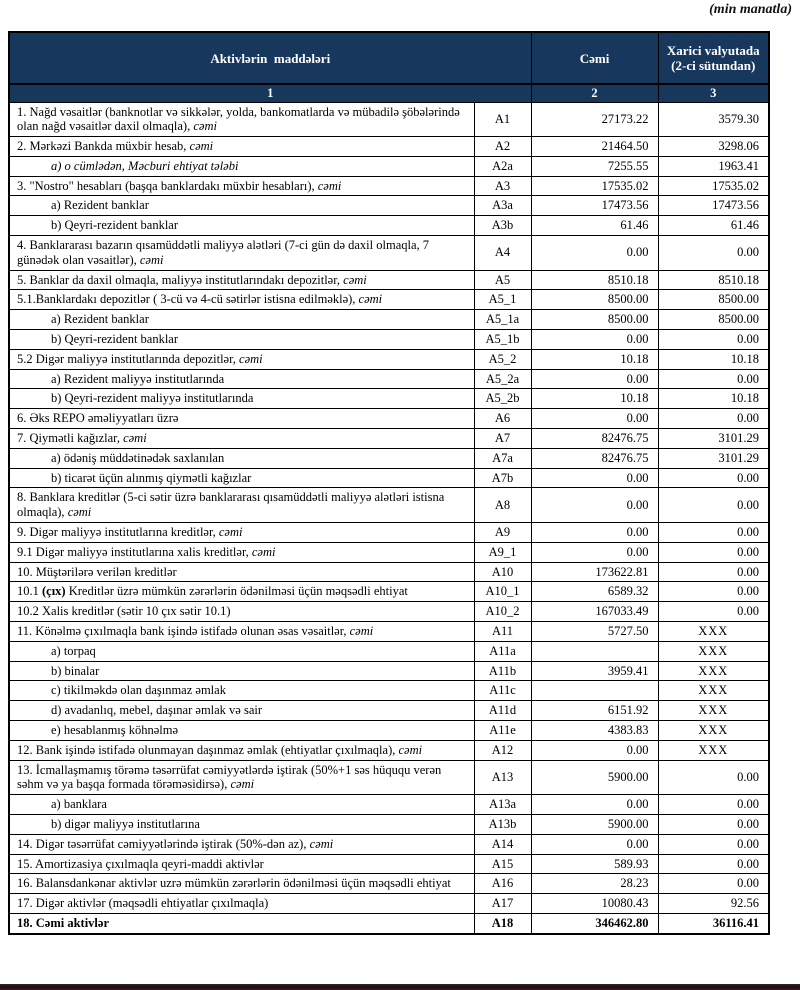  Describe the element at coordinates (502, 505) in the screenshot. I see `row-code: A8` at that location.